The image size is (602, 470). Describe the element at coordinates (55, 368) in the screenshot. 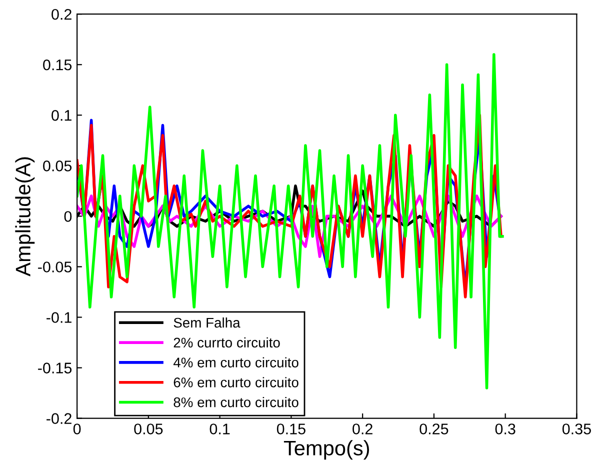

I see `y-tick-label: -0.15` at that location.